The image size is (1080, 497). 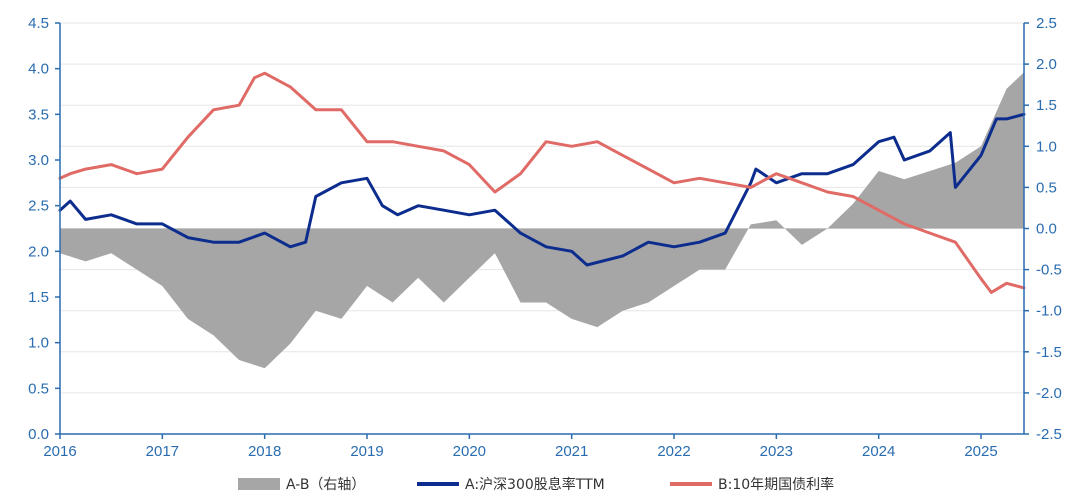 I want to click on y-left-tick-label: 1.0, so click(x=38, y=343).